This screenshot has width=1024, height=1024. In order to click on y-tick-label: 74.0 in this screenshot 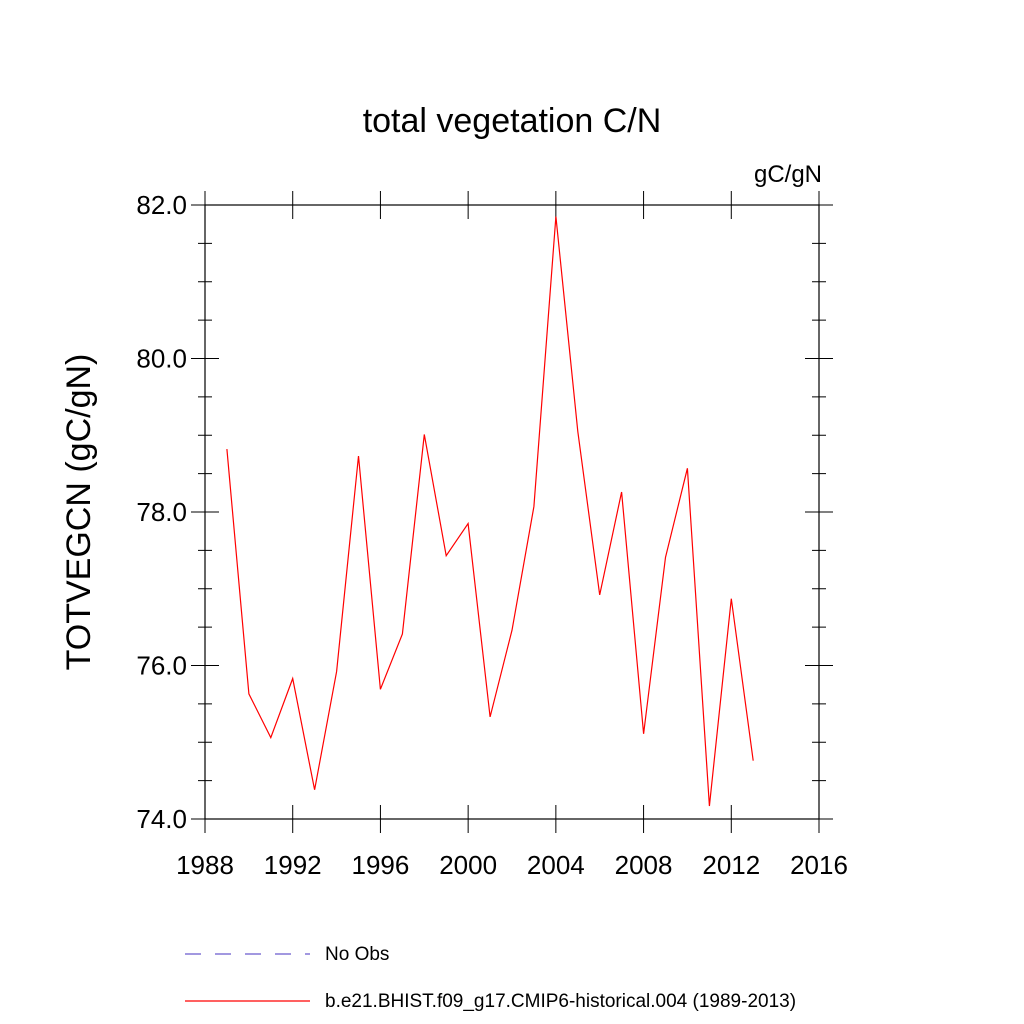, I will do `click(161, 819)`.